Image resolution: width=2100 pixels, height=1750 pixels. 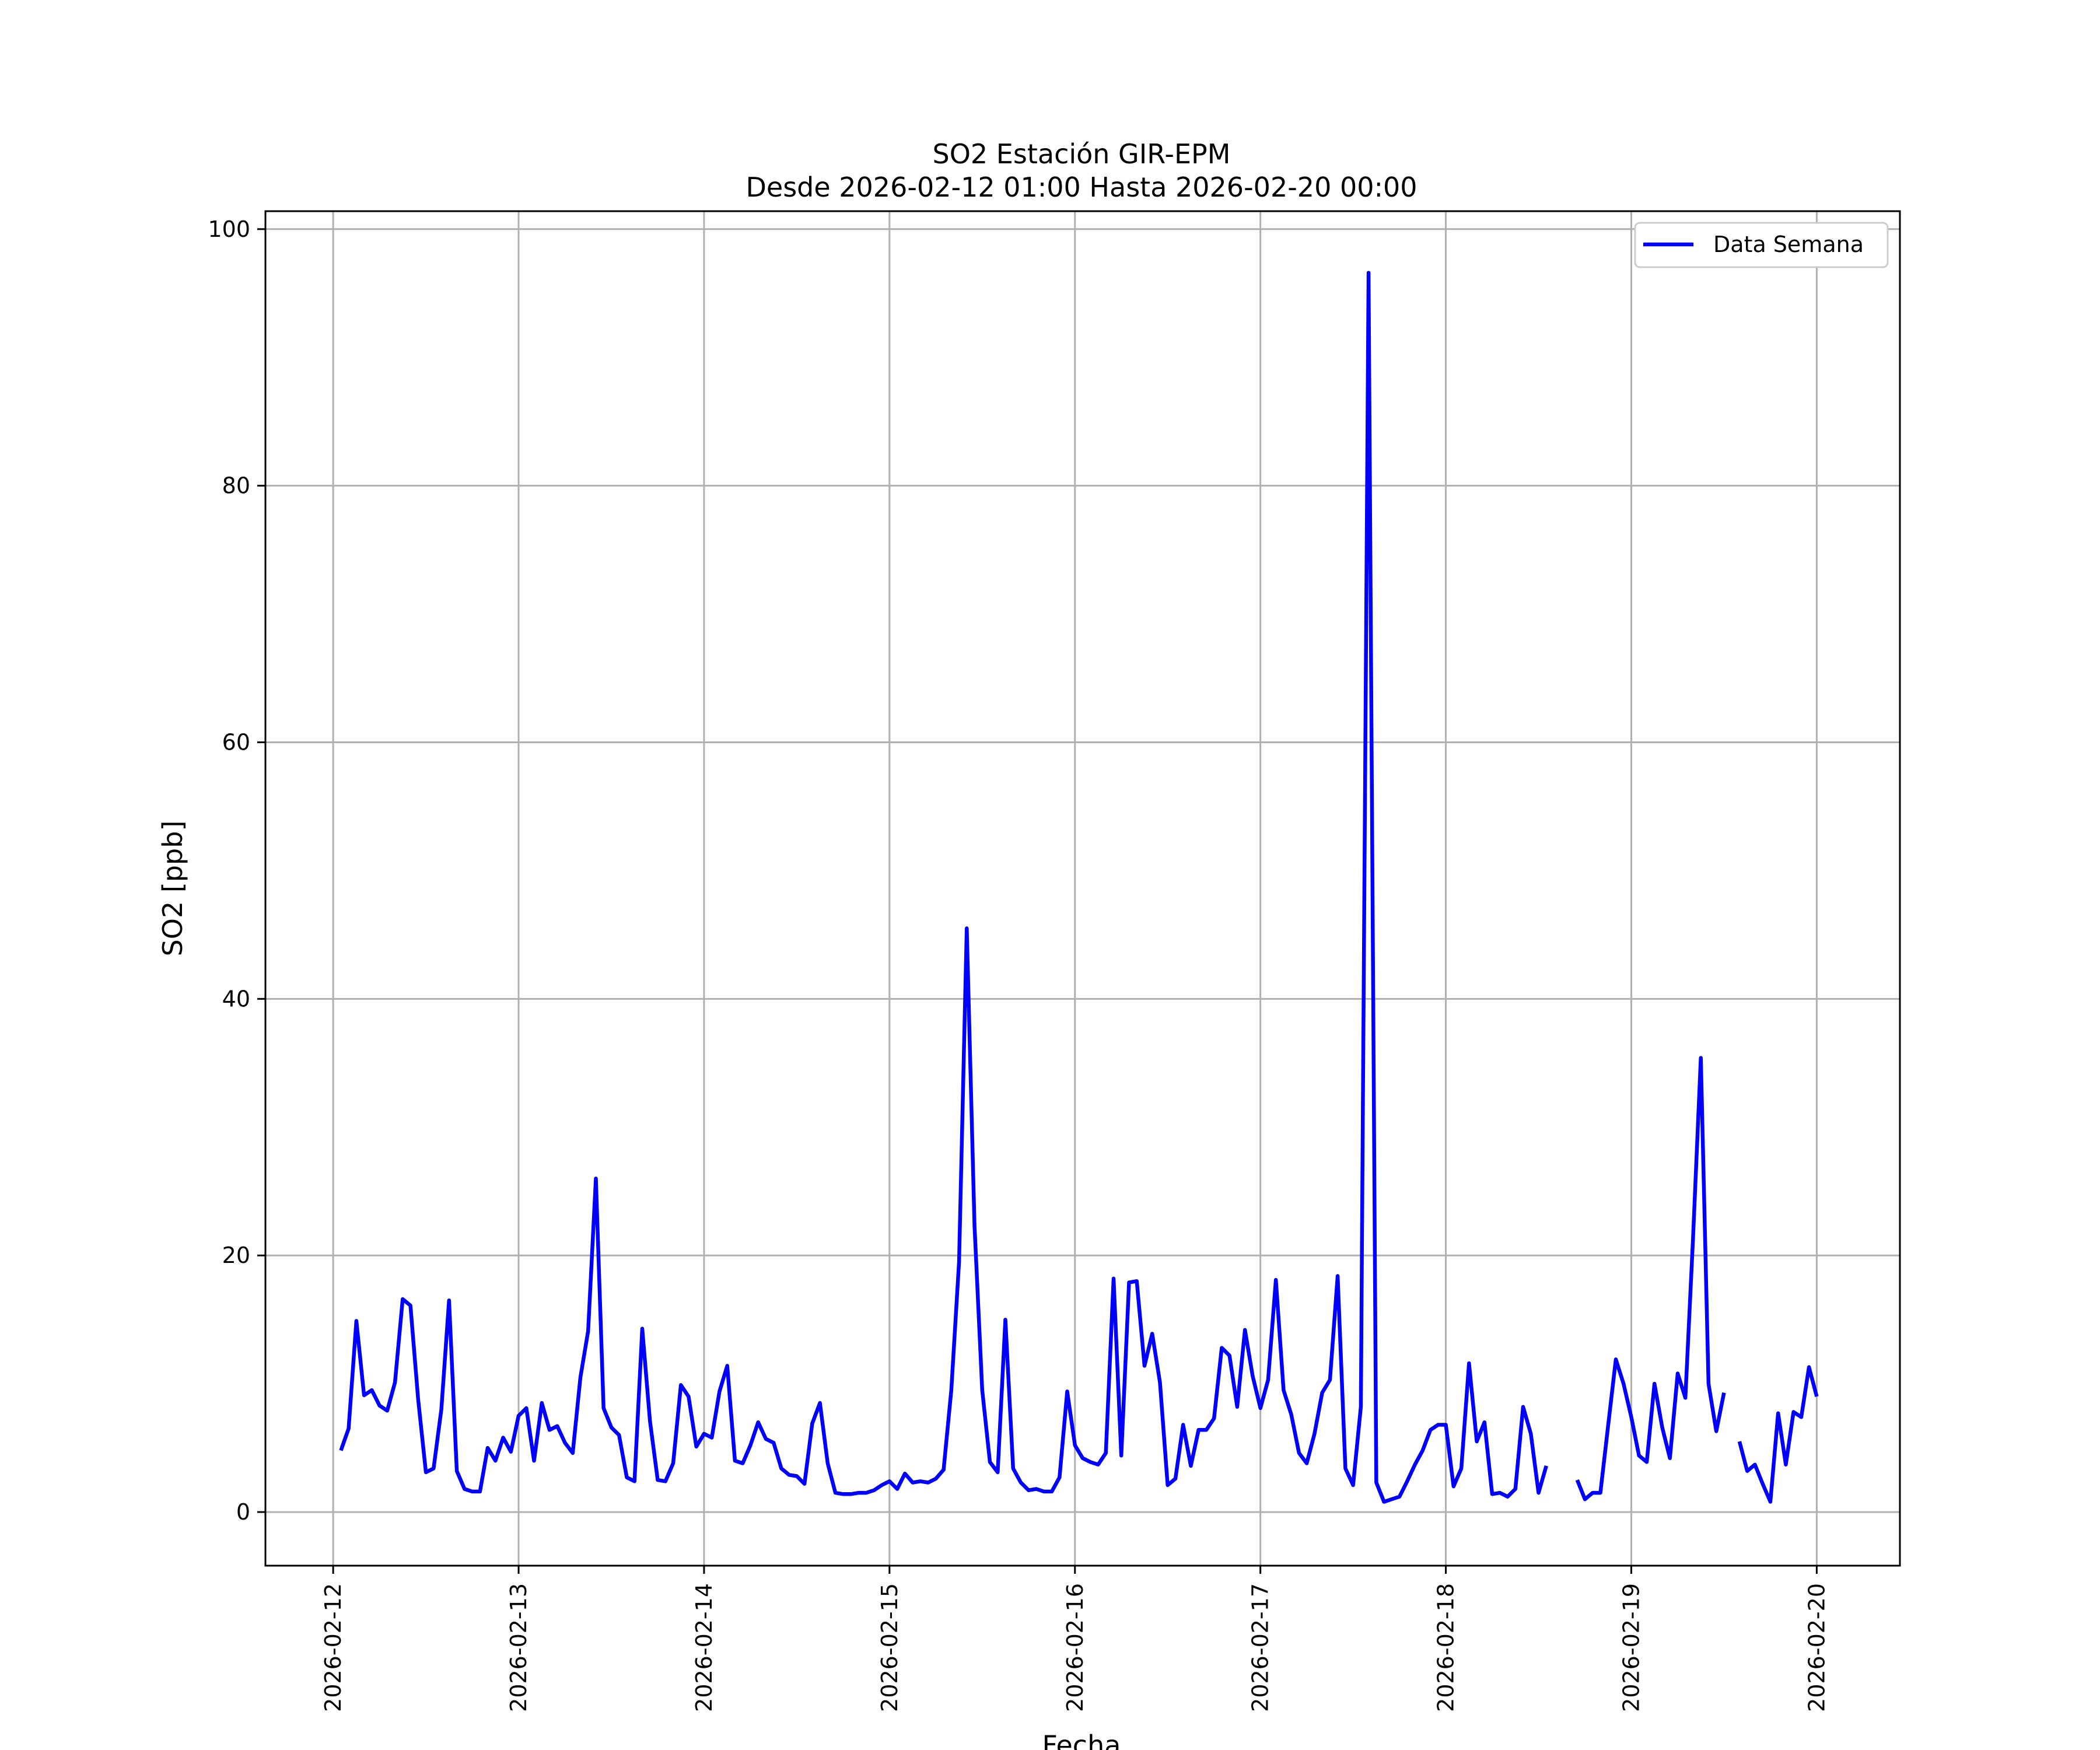 I want to click on x-tick-label: 2026-02-20, so click(x=1817, y=1647).